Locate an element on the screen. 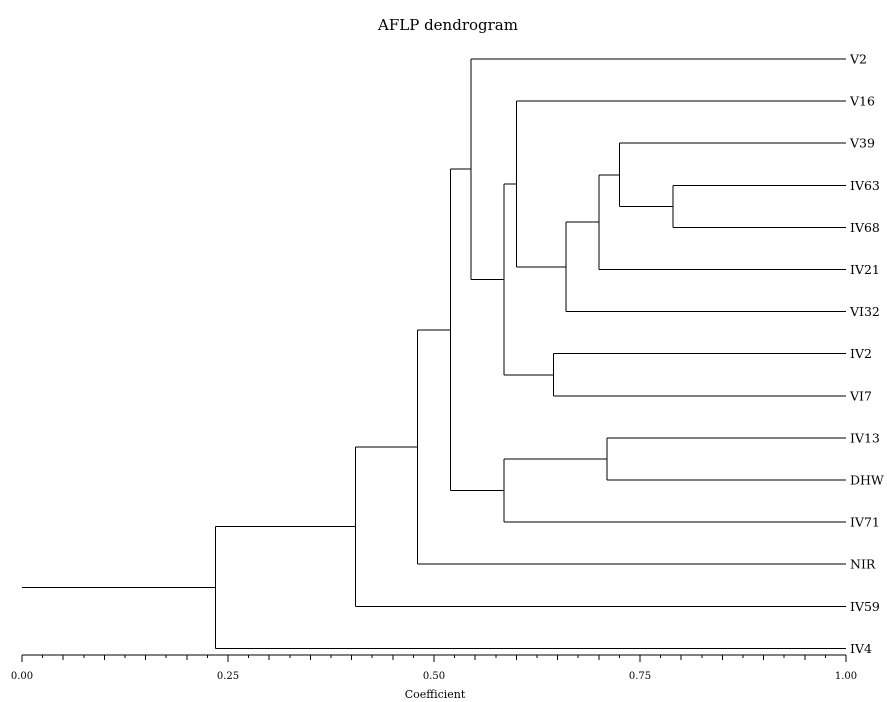 This screenshot has width=887, height=702. x-axis: 0.00 0.25 0.50 0.75 1.00 is located at coordinates (434, 668).